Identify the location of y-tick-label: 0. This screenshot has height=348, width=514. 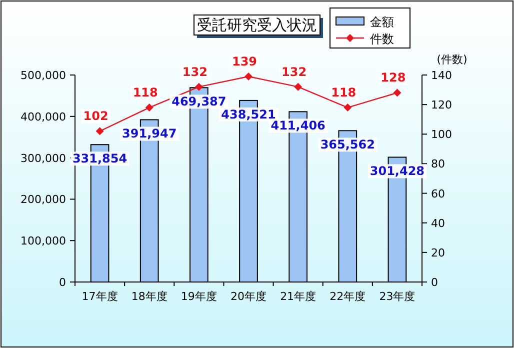
(62, 282).